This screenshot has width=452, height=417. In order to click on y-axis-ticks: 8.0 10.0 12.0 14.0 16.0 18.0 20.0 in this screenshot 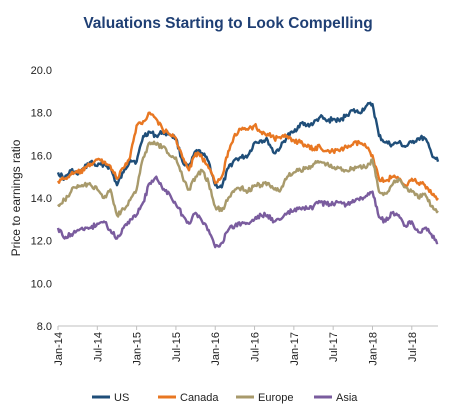, I will do `click(41, 199)`.